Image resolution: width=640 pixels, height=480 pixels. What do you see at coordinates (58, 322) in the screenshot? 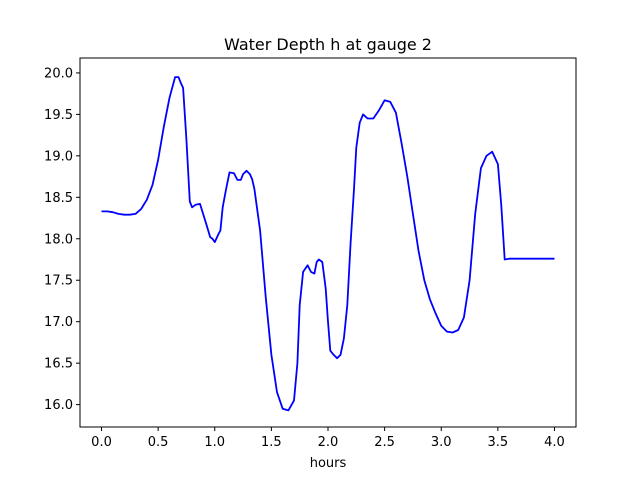
I see `y-tick-label: 17.0` at bounding box center [58, 322].